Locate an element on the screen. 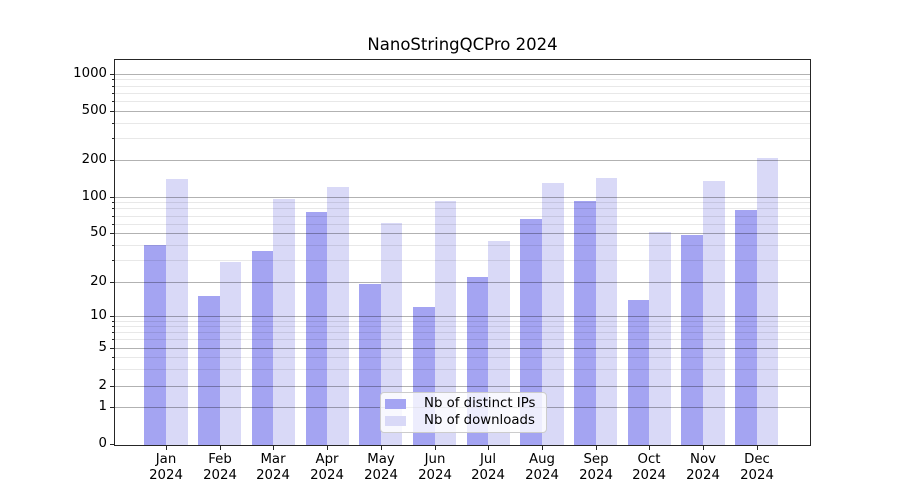 This screenshot has width=900, height=500. bar-ips-feb is located at coordinates (209, 370).